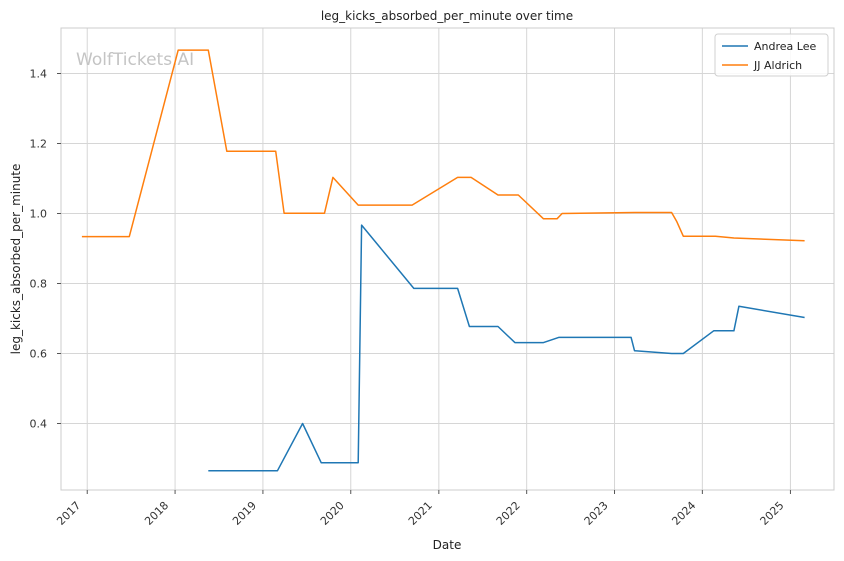 The image size is (844, 561). I want to click on y-tick-label-0.6: 0.6, so click(39, 354).